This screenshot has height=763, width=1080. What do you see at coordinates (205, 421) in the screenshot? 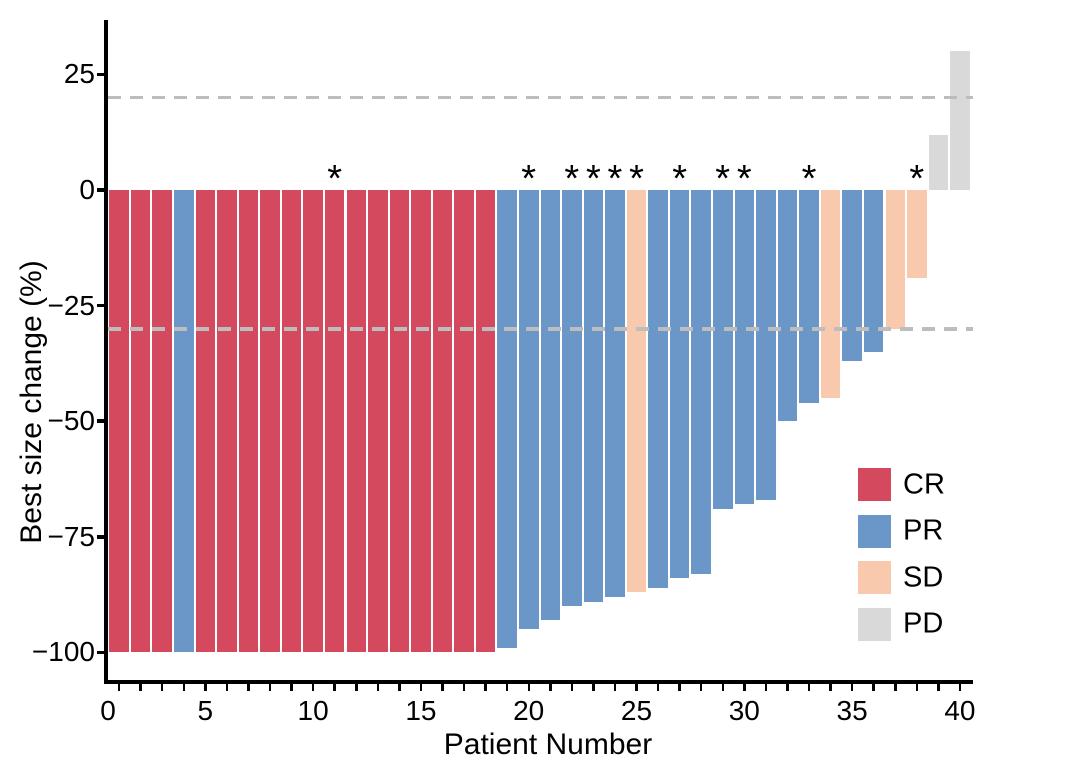
I see `bar-patient-5-cr` at bounding box center [205, 421].